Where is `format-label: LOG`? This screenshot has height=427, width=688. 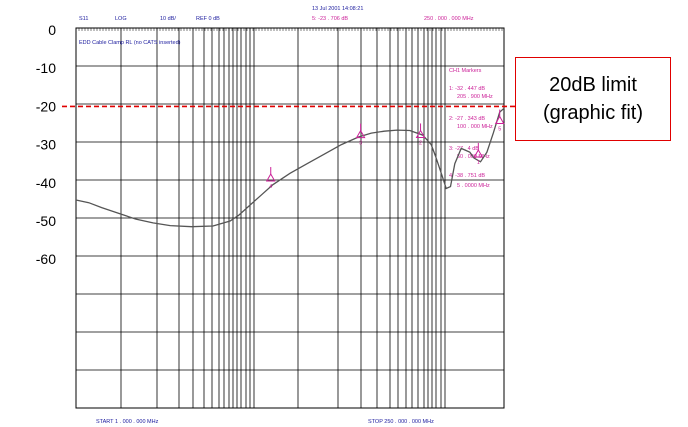 format-label: LOG is located at coordinates (121, 19).